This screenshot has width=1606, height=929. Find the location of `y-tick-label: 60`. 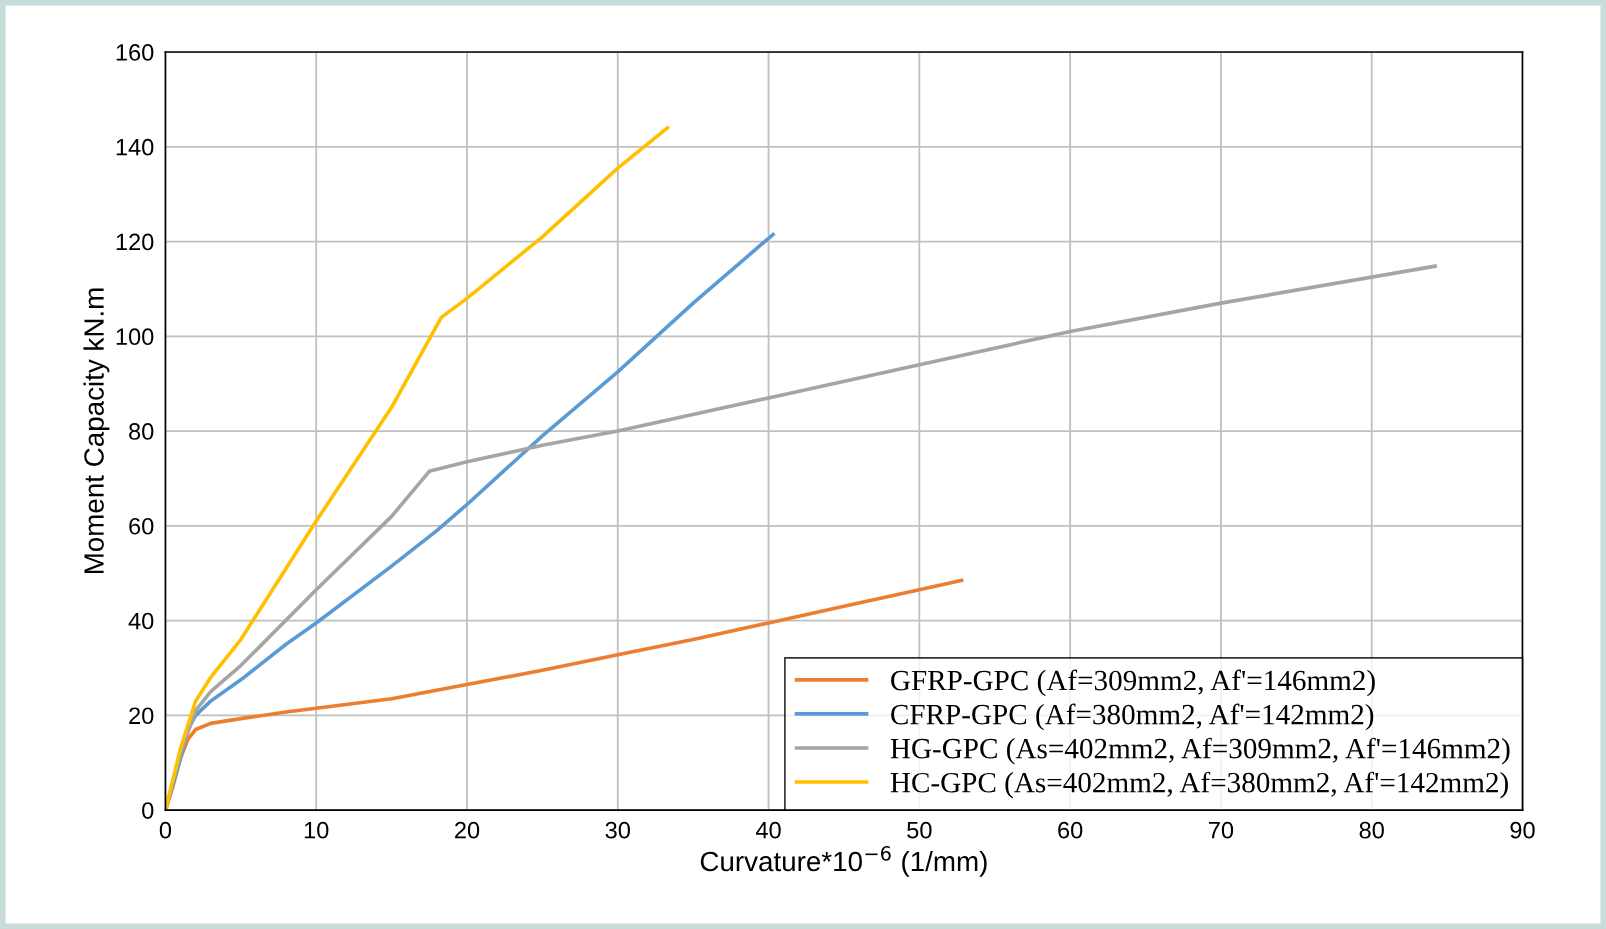

y-tick-label: 60 is located at coordinates (141, 526).